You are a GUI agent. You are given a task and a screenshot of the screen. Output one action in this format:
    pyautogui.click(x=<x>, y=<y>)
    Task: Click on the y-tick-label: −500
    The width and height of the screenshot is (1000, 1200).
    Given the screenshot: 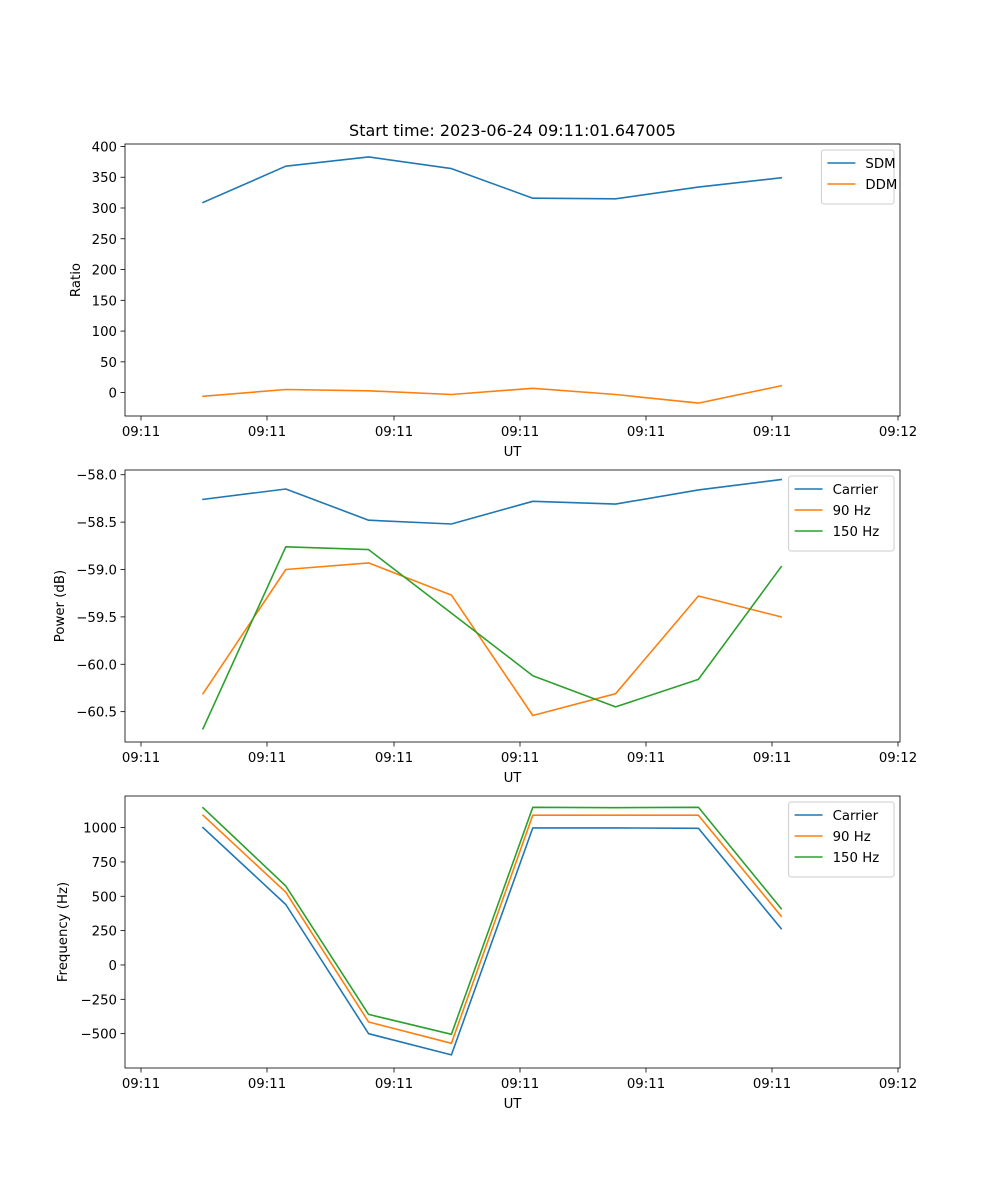 What is the action you would take?
    pyautogui.click(x=98, y=1035)
    